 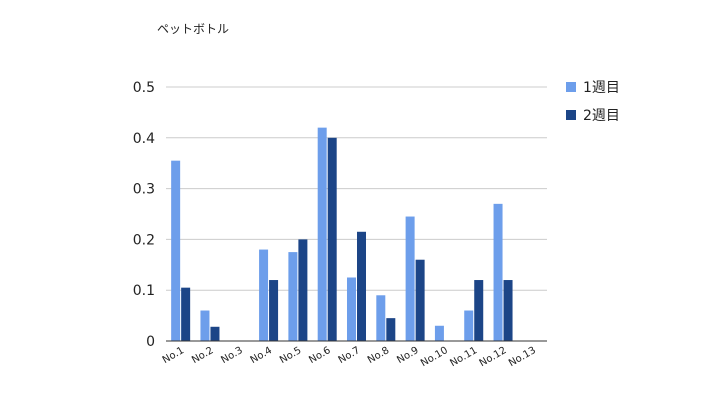 What do you see at coordinates (601, 88) in the screenshot?
I see `legend-label: 1週目` at bounding box center [601, 88].